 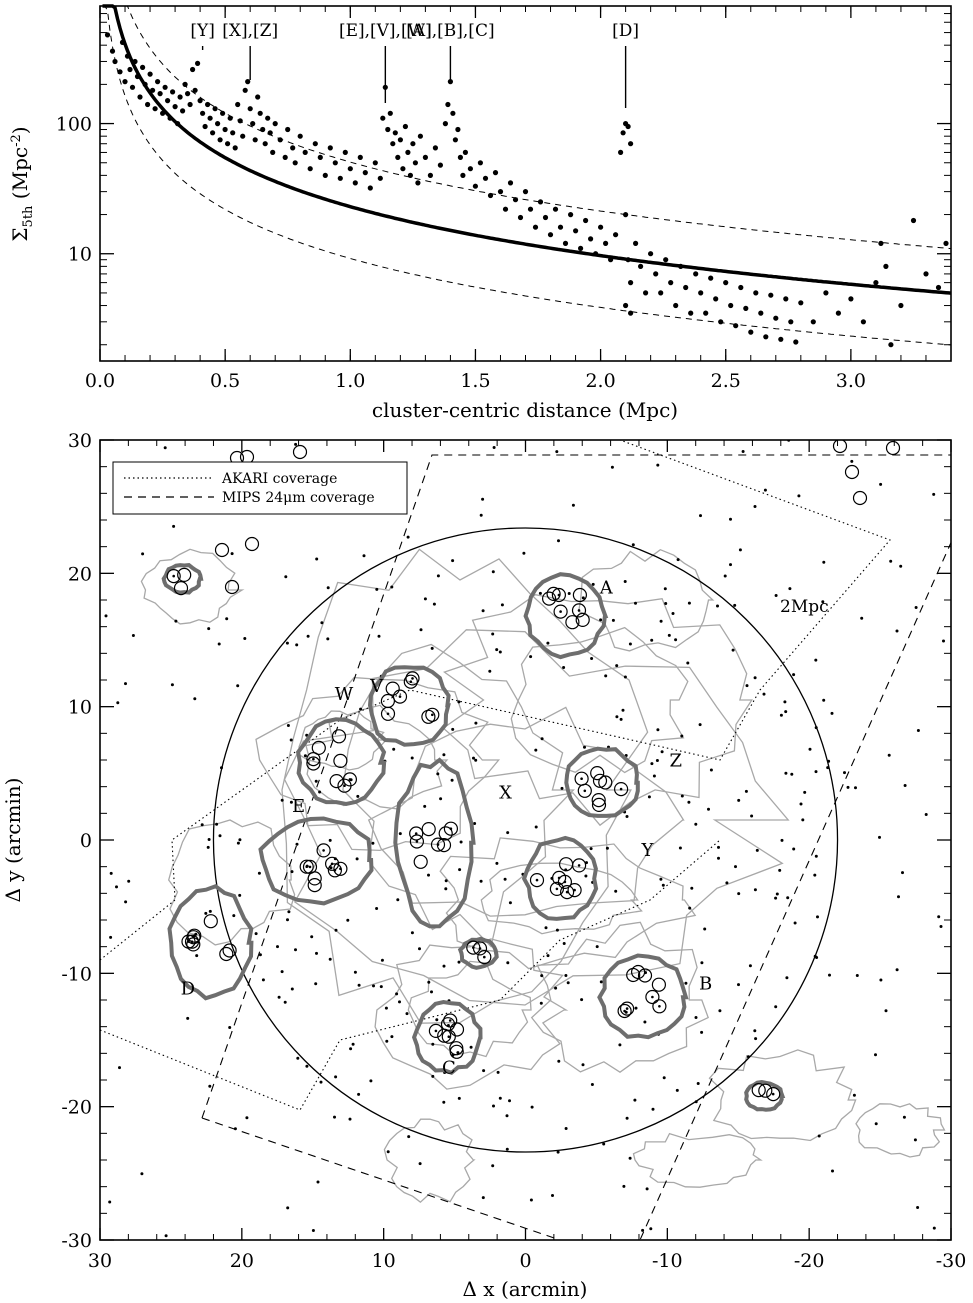 What do you see at coordinates (726, 381) in the screenshot?
I see `x-tick-label: 2.5` at bounding box center [726, 381].